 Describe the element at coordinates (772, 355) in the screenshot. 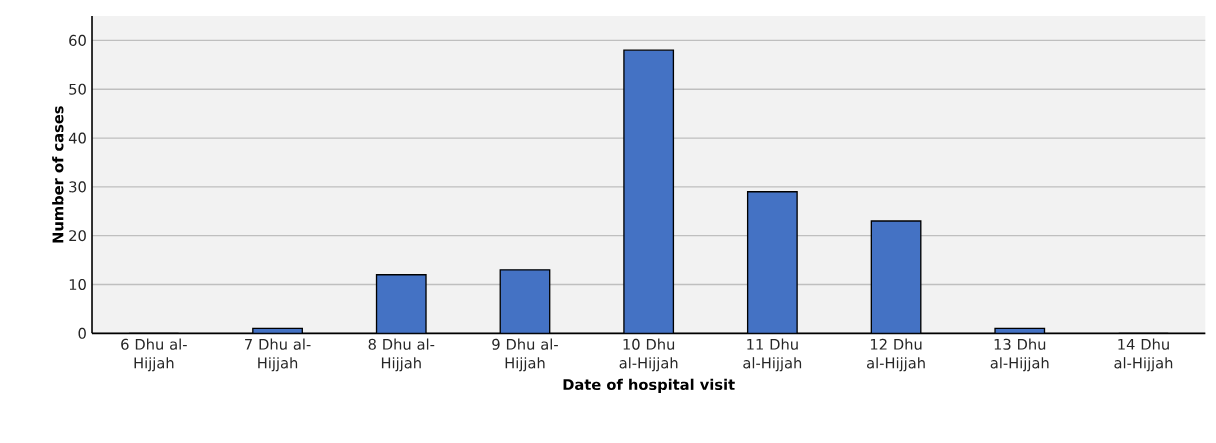

I see `x-tick-label: 11 Dhu al-Hijjah` at that location.